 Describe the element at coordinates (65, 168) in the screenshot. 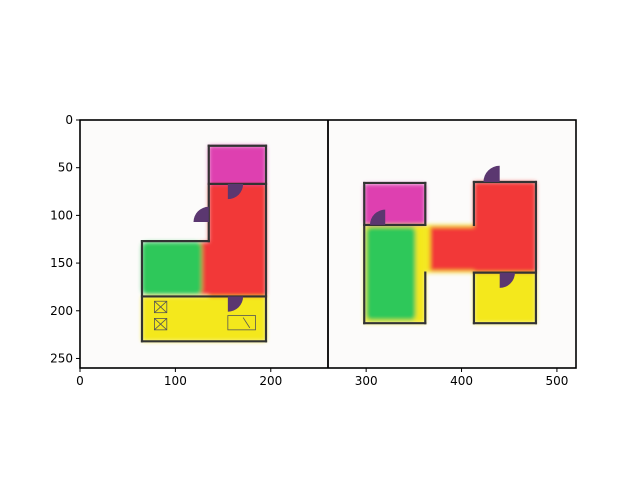

I see `y-tick-label: 50` at that location.